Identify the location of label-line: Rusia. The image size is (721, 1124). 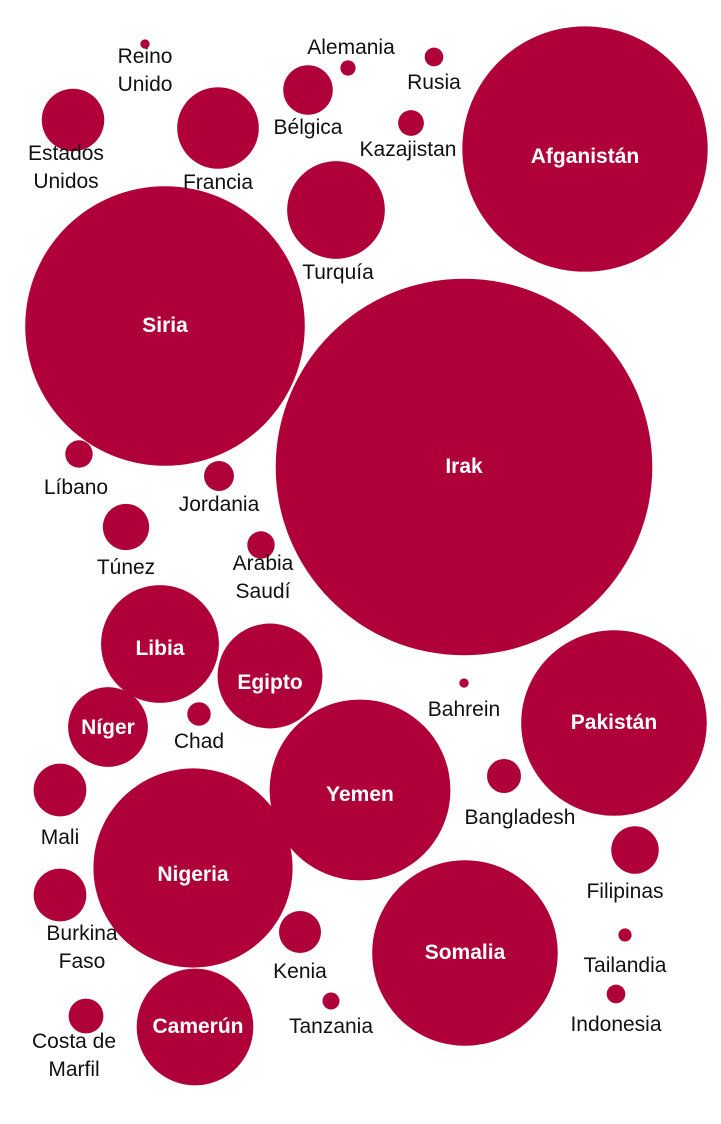
(434, 82).